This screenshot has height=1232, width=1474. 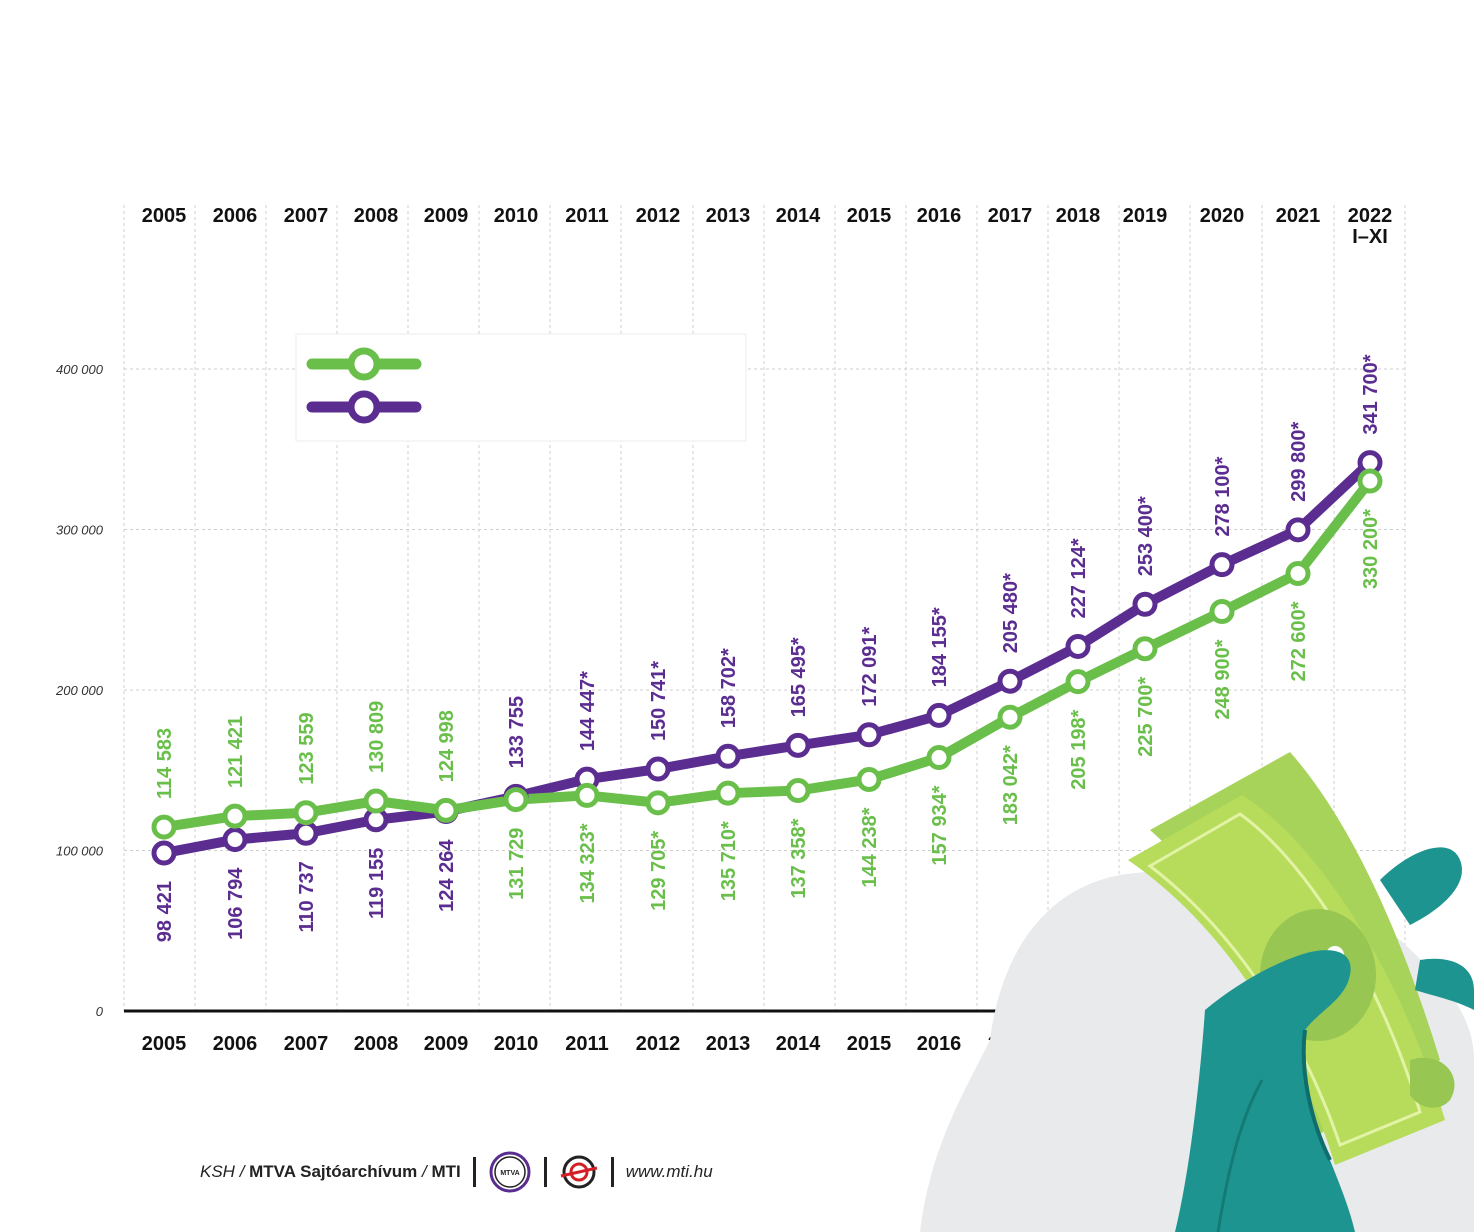 I want to click on x-tick-label-bottom: 2011, so click(x=586, y=1044).